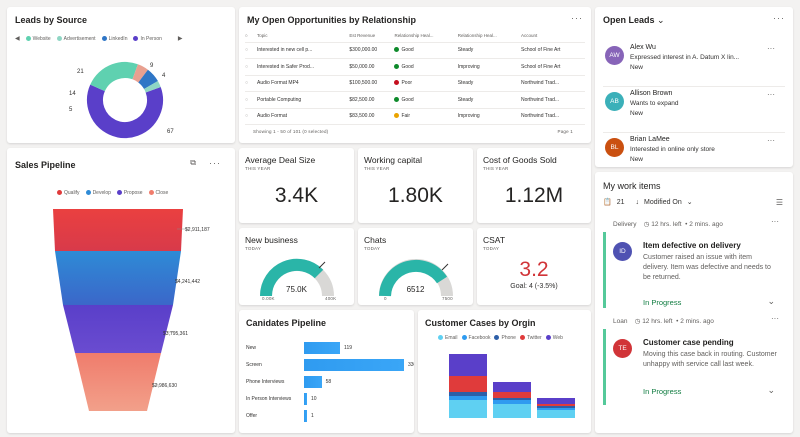 This screenshot has width=800, height=437. I want to click on legend-qualify: Qualify, so click(68, 193).